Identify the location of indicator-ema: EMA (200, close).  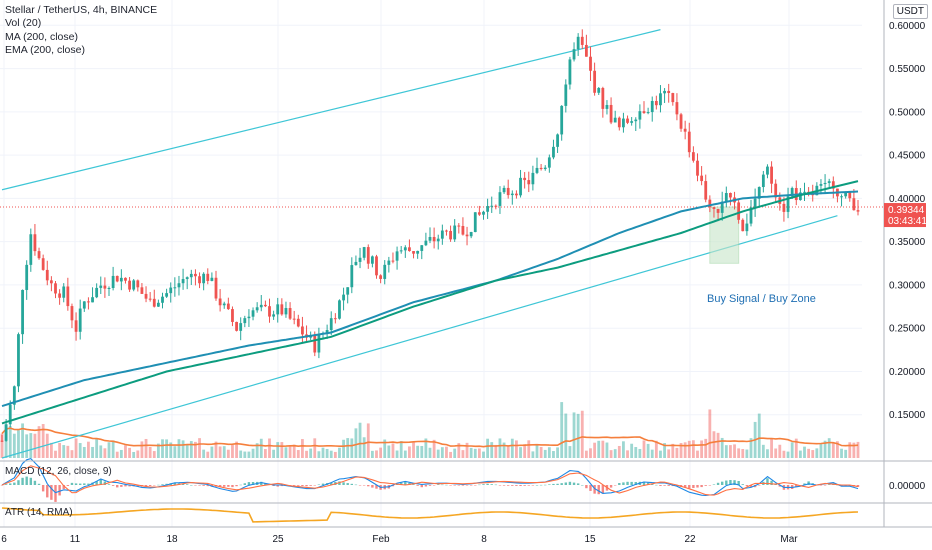
(45, 49).